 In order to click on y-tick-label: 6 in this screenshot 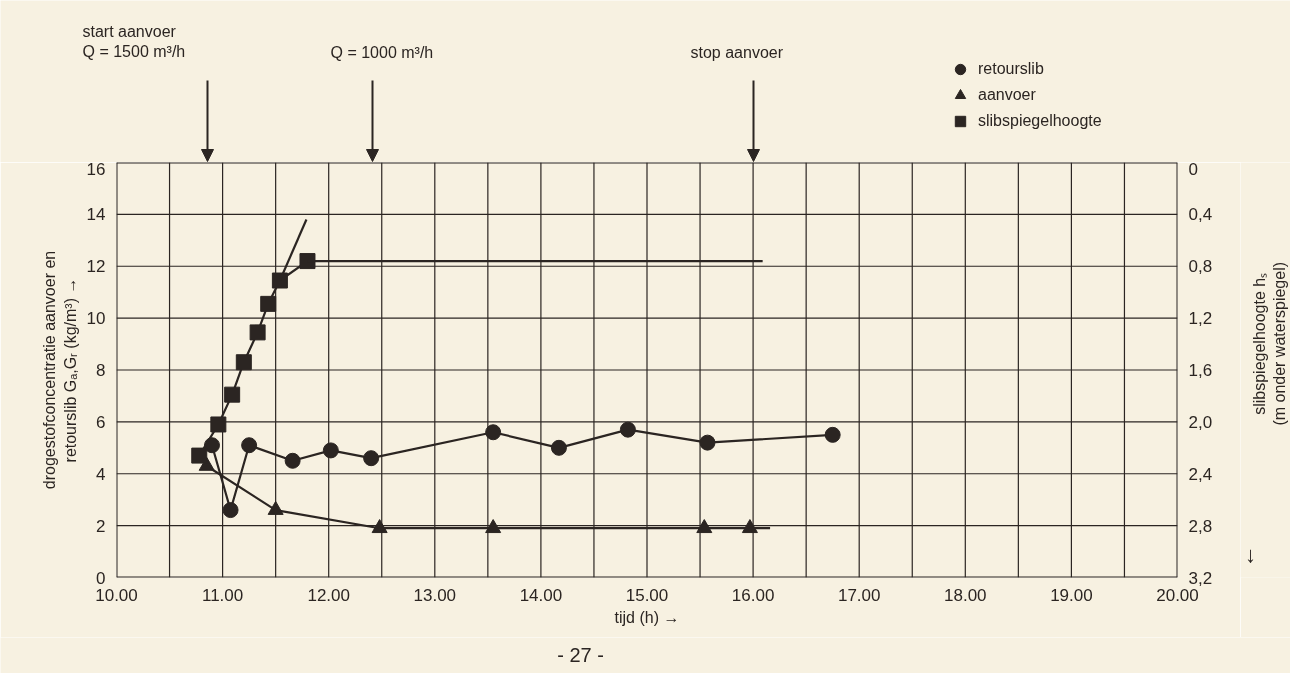, I will do `click(101, 422)`.